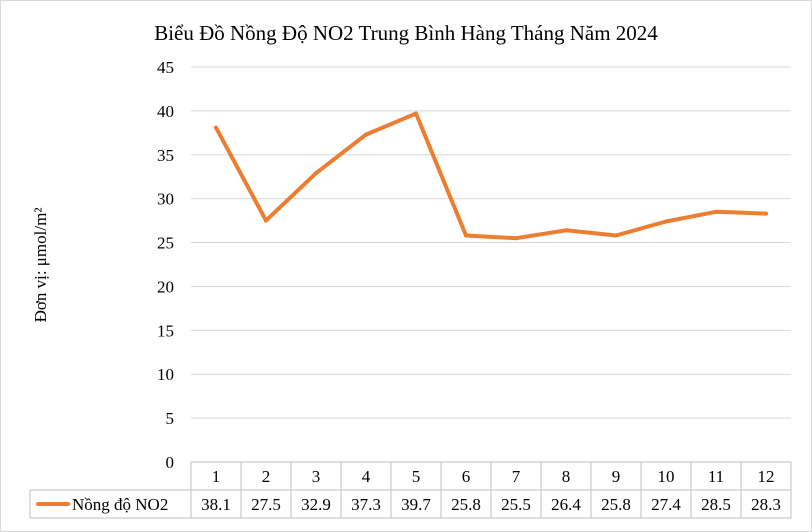 The image size is (812, 532). Describe the element at coordinates (165, 199) in the screenshot. I see `y-tick-label: 30` at that location.